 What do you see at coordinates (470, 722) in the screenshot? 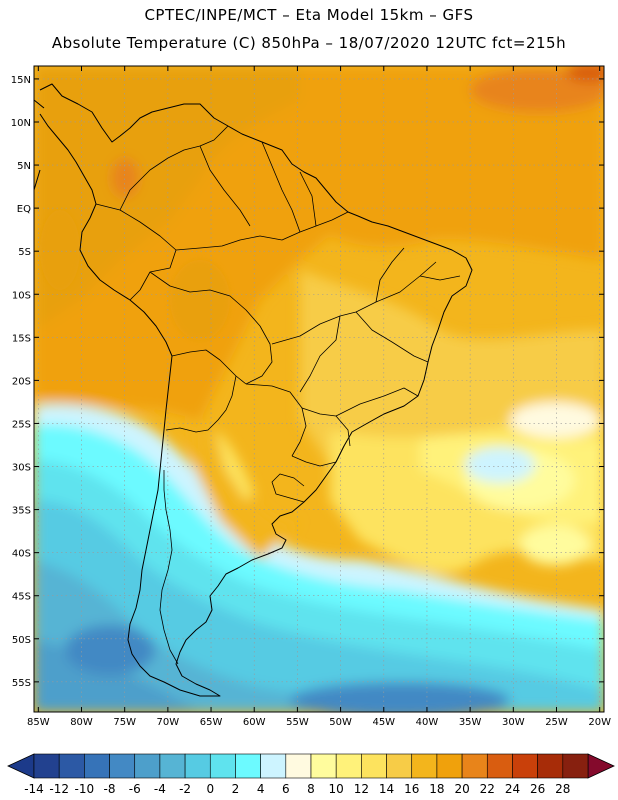
I see `lon-tick-label: 35W` at bounding box center [470, 722].